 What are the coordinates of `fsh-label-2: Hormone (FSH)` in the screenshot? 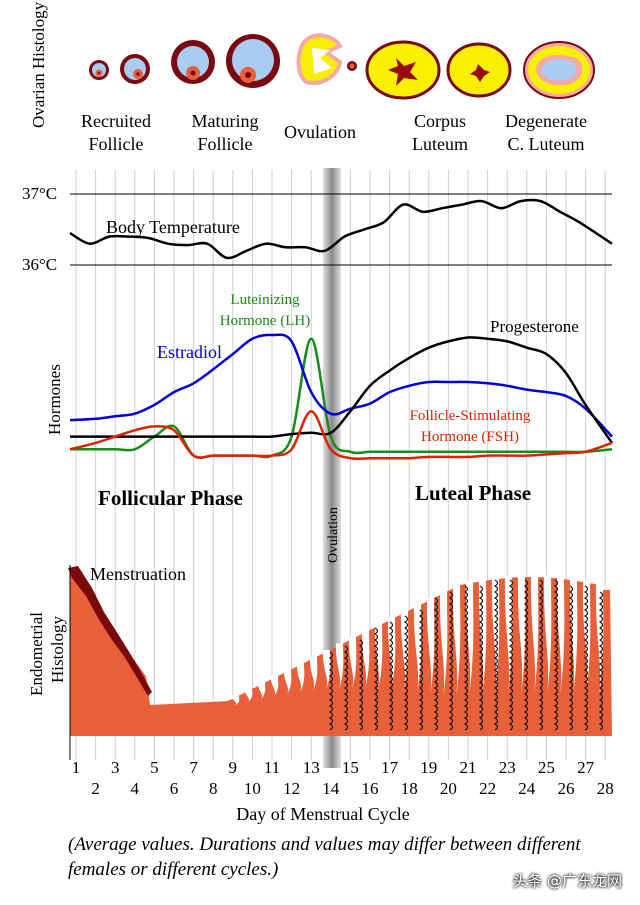 It's located at (470, 437).